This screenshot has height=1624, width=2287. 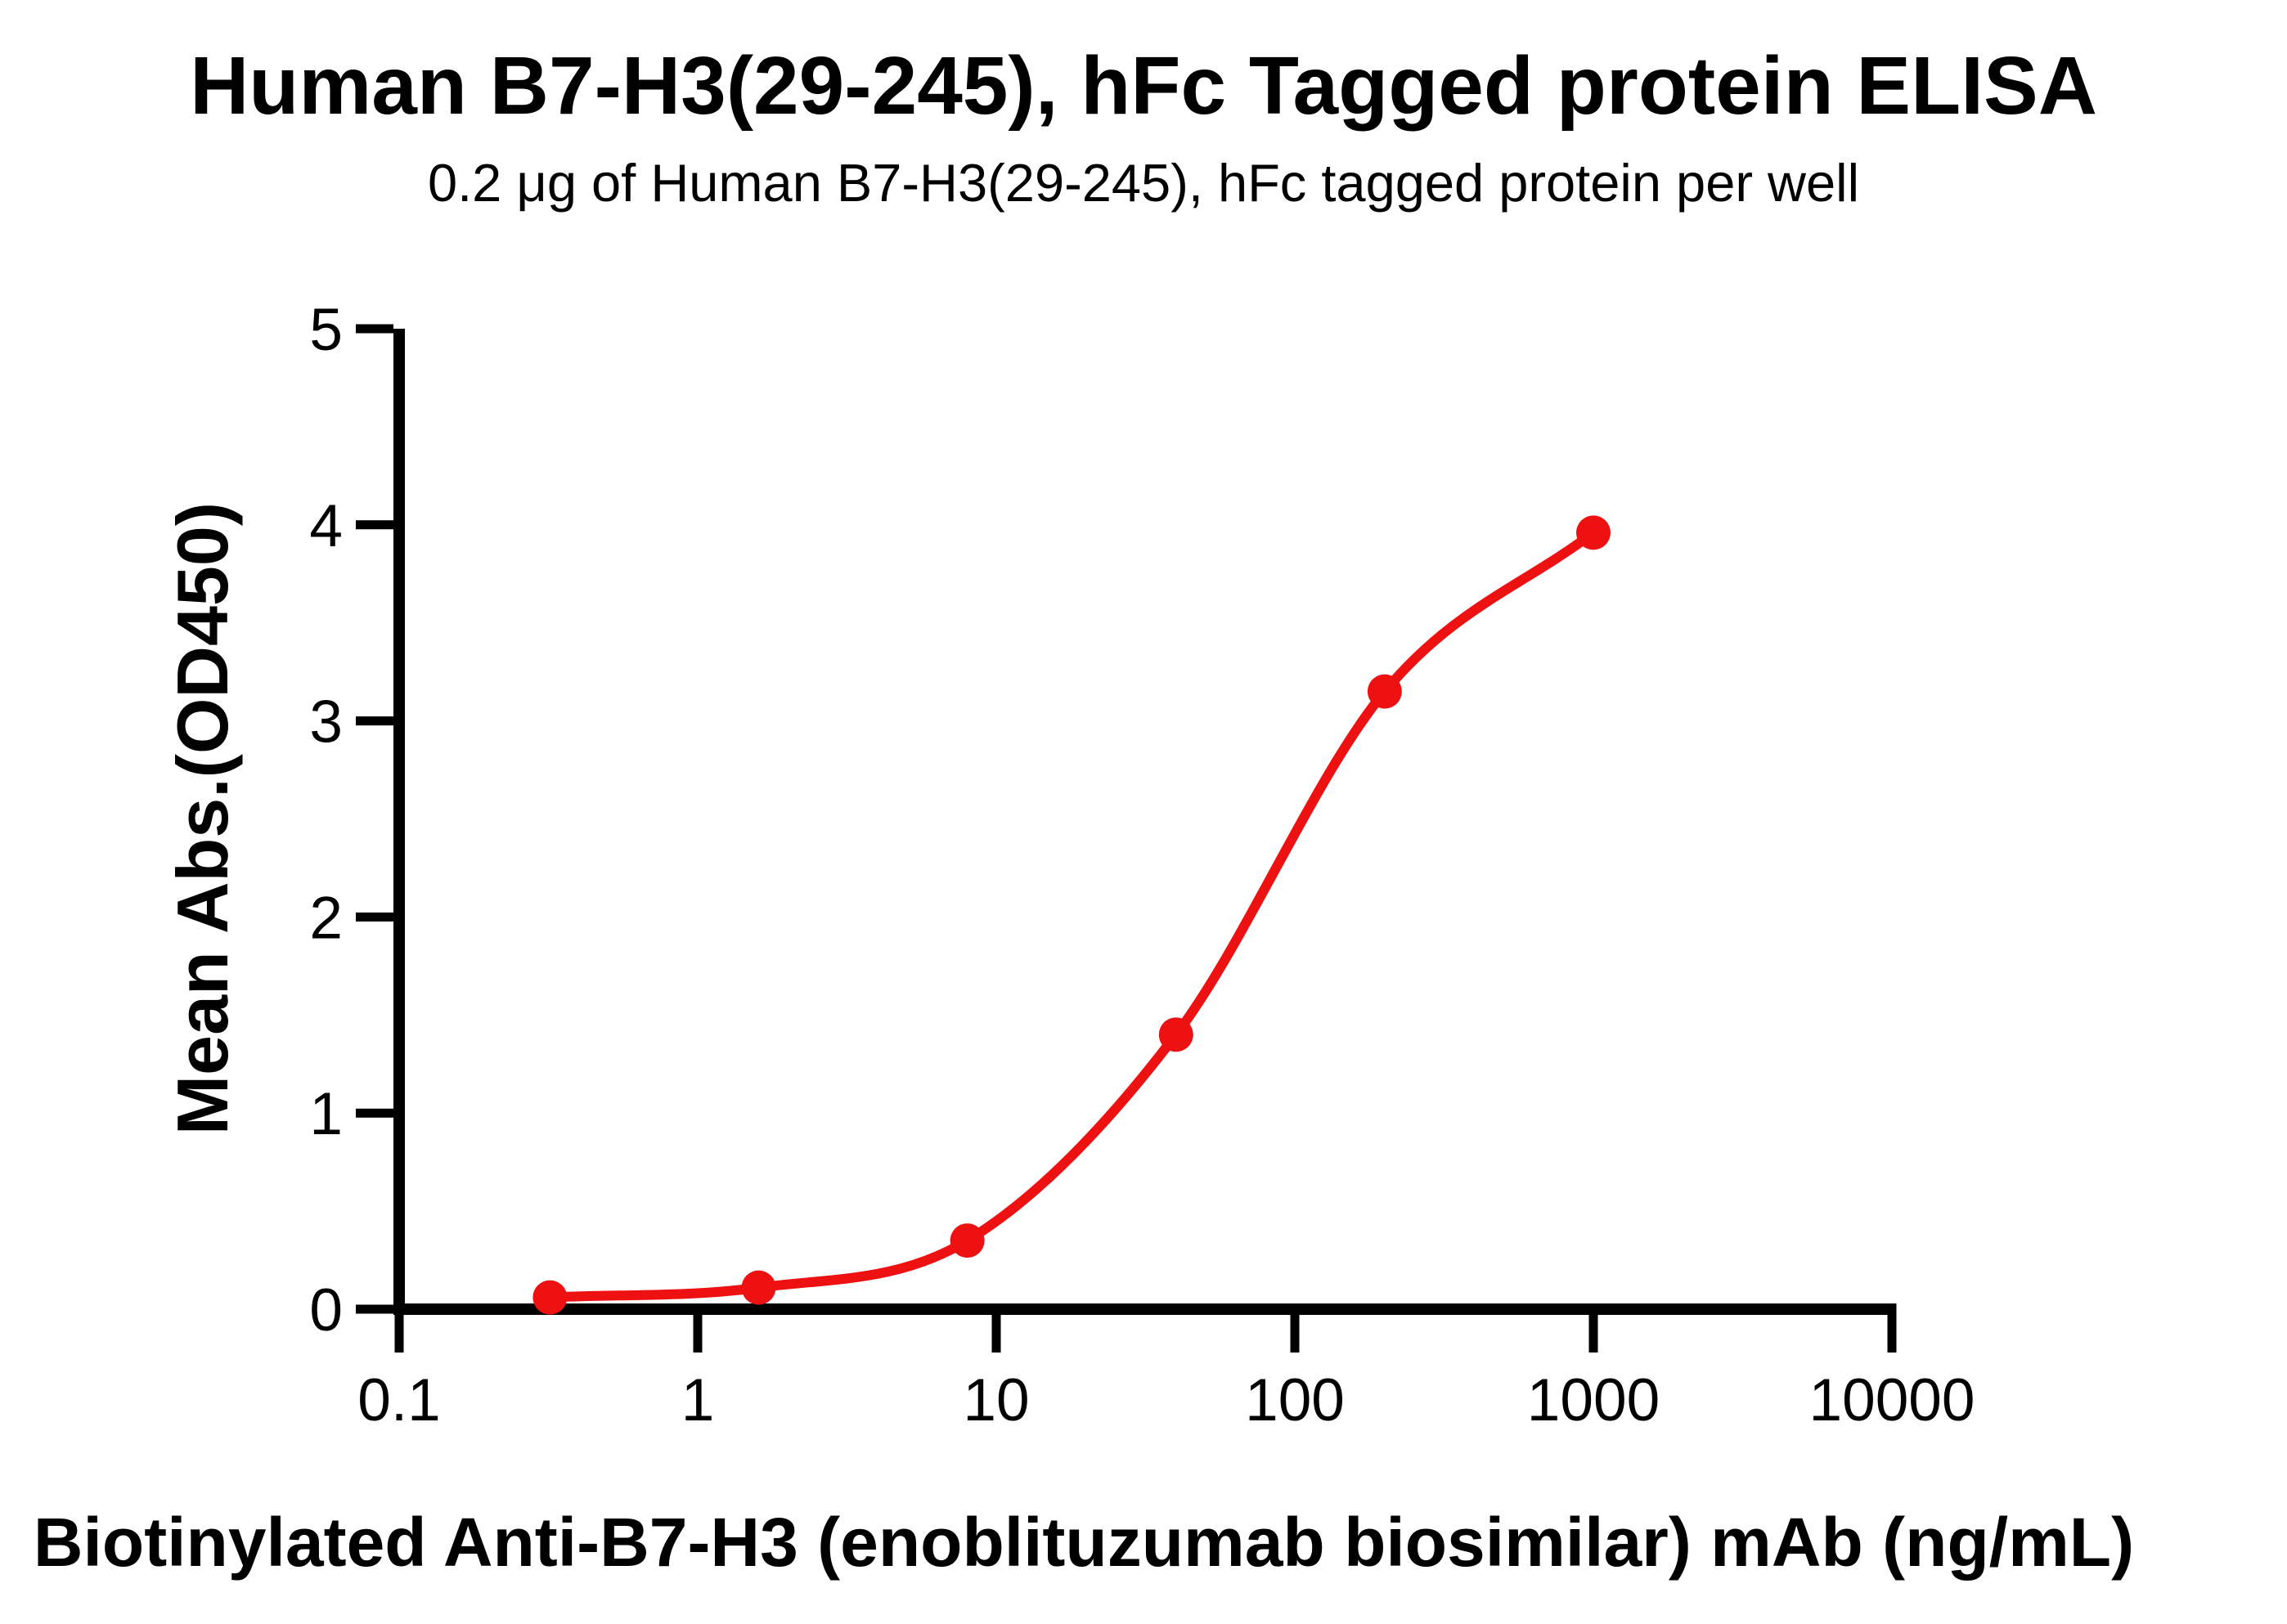 I want to click on x-tick-label: 1, so click(x=698, y=1400).